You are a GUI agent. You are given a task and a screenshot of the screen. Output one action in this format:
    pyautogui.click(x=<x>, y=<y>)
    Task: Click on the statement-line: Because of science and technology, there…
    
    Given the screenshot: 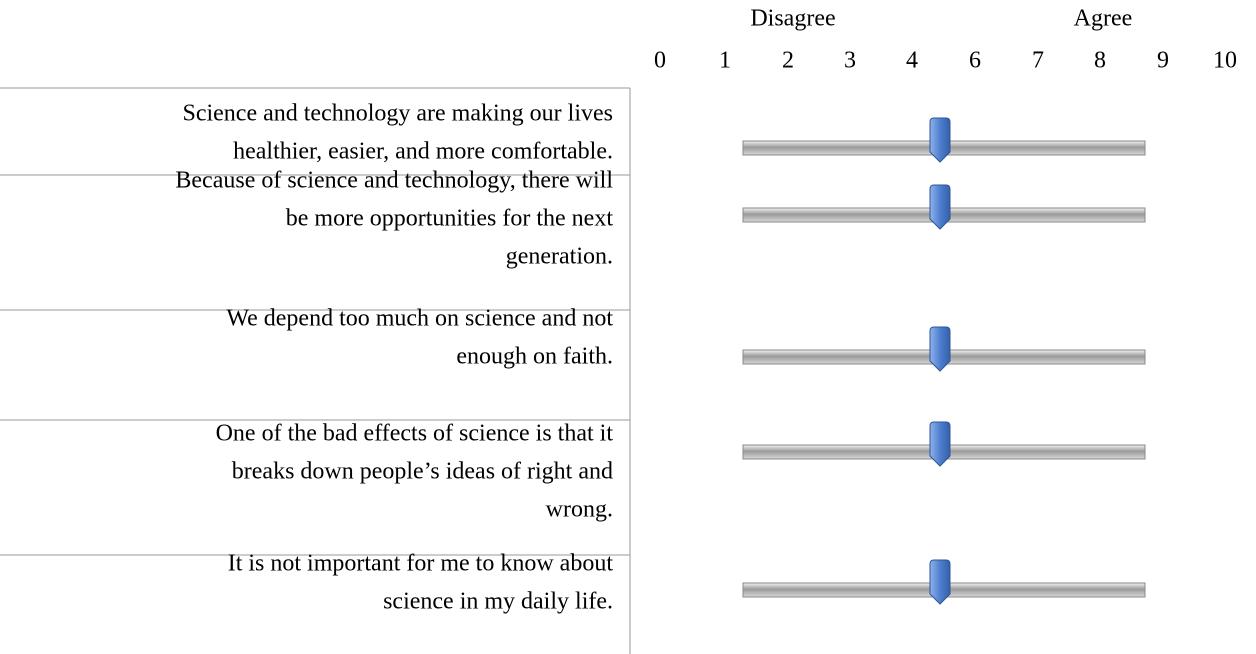 What is the action you would take?
    pyautogui.click(x=394, y=181)
    